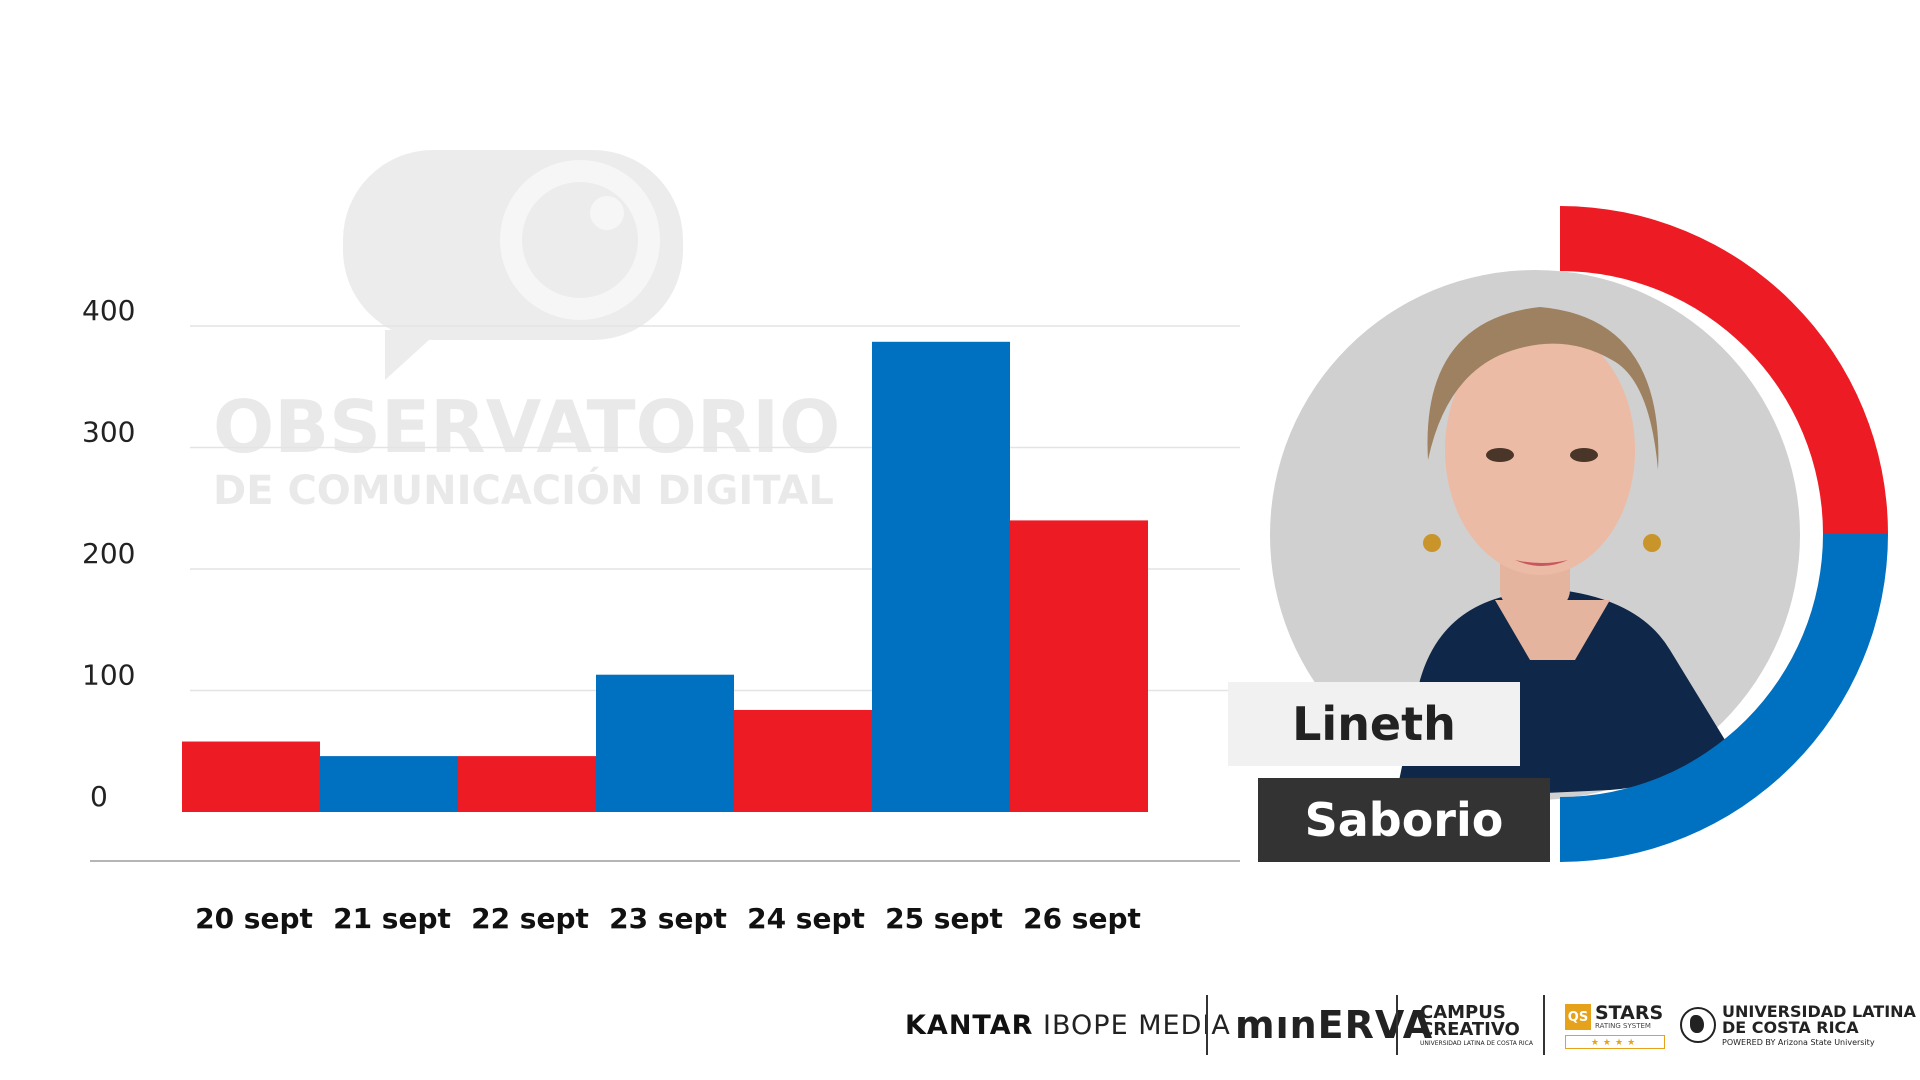 The image size is (1920, 1080). I want to click on ring-segment-top, so click(1724, 370).